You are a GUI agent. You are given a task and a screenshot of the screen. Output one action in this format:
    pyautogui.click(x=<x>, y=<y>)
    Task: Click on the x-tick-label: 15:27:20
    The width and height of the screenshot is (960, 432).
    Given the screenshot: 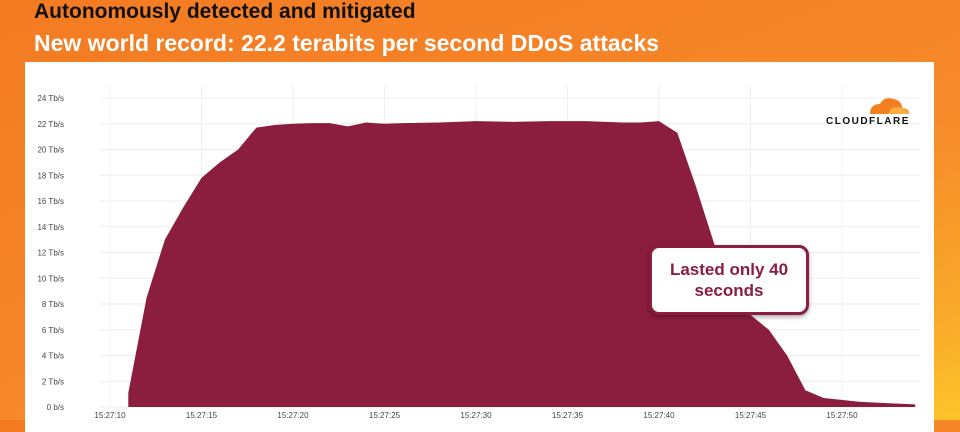 What is the action you would take?
    pyautogui.click(x=293, y=415)
    